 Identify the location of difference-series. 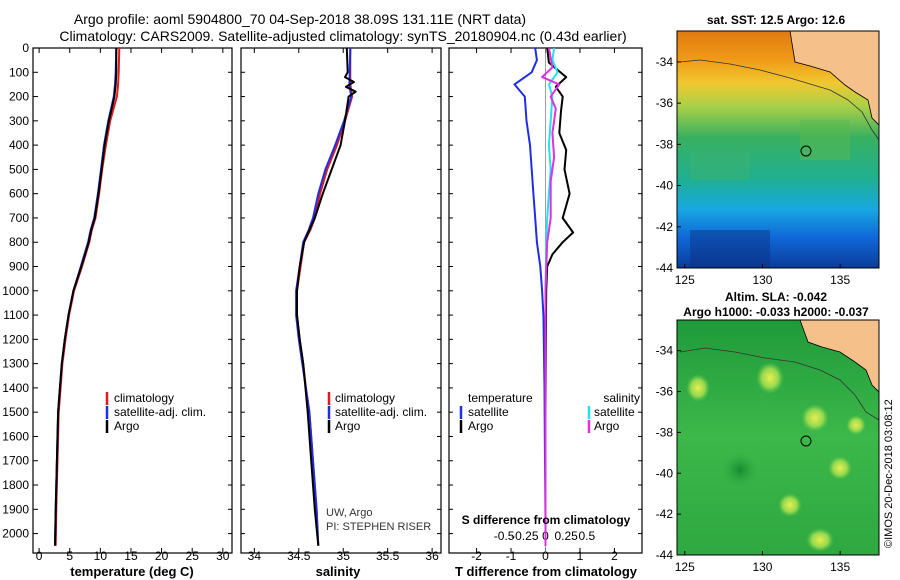
(544, 297).